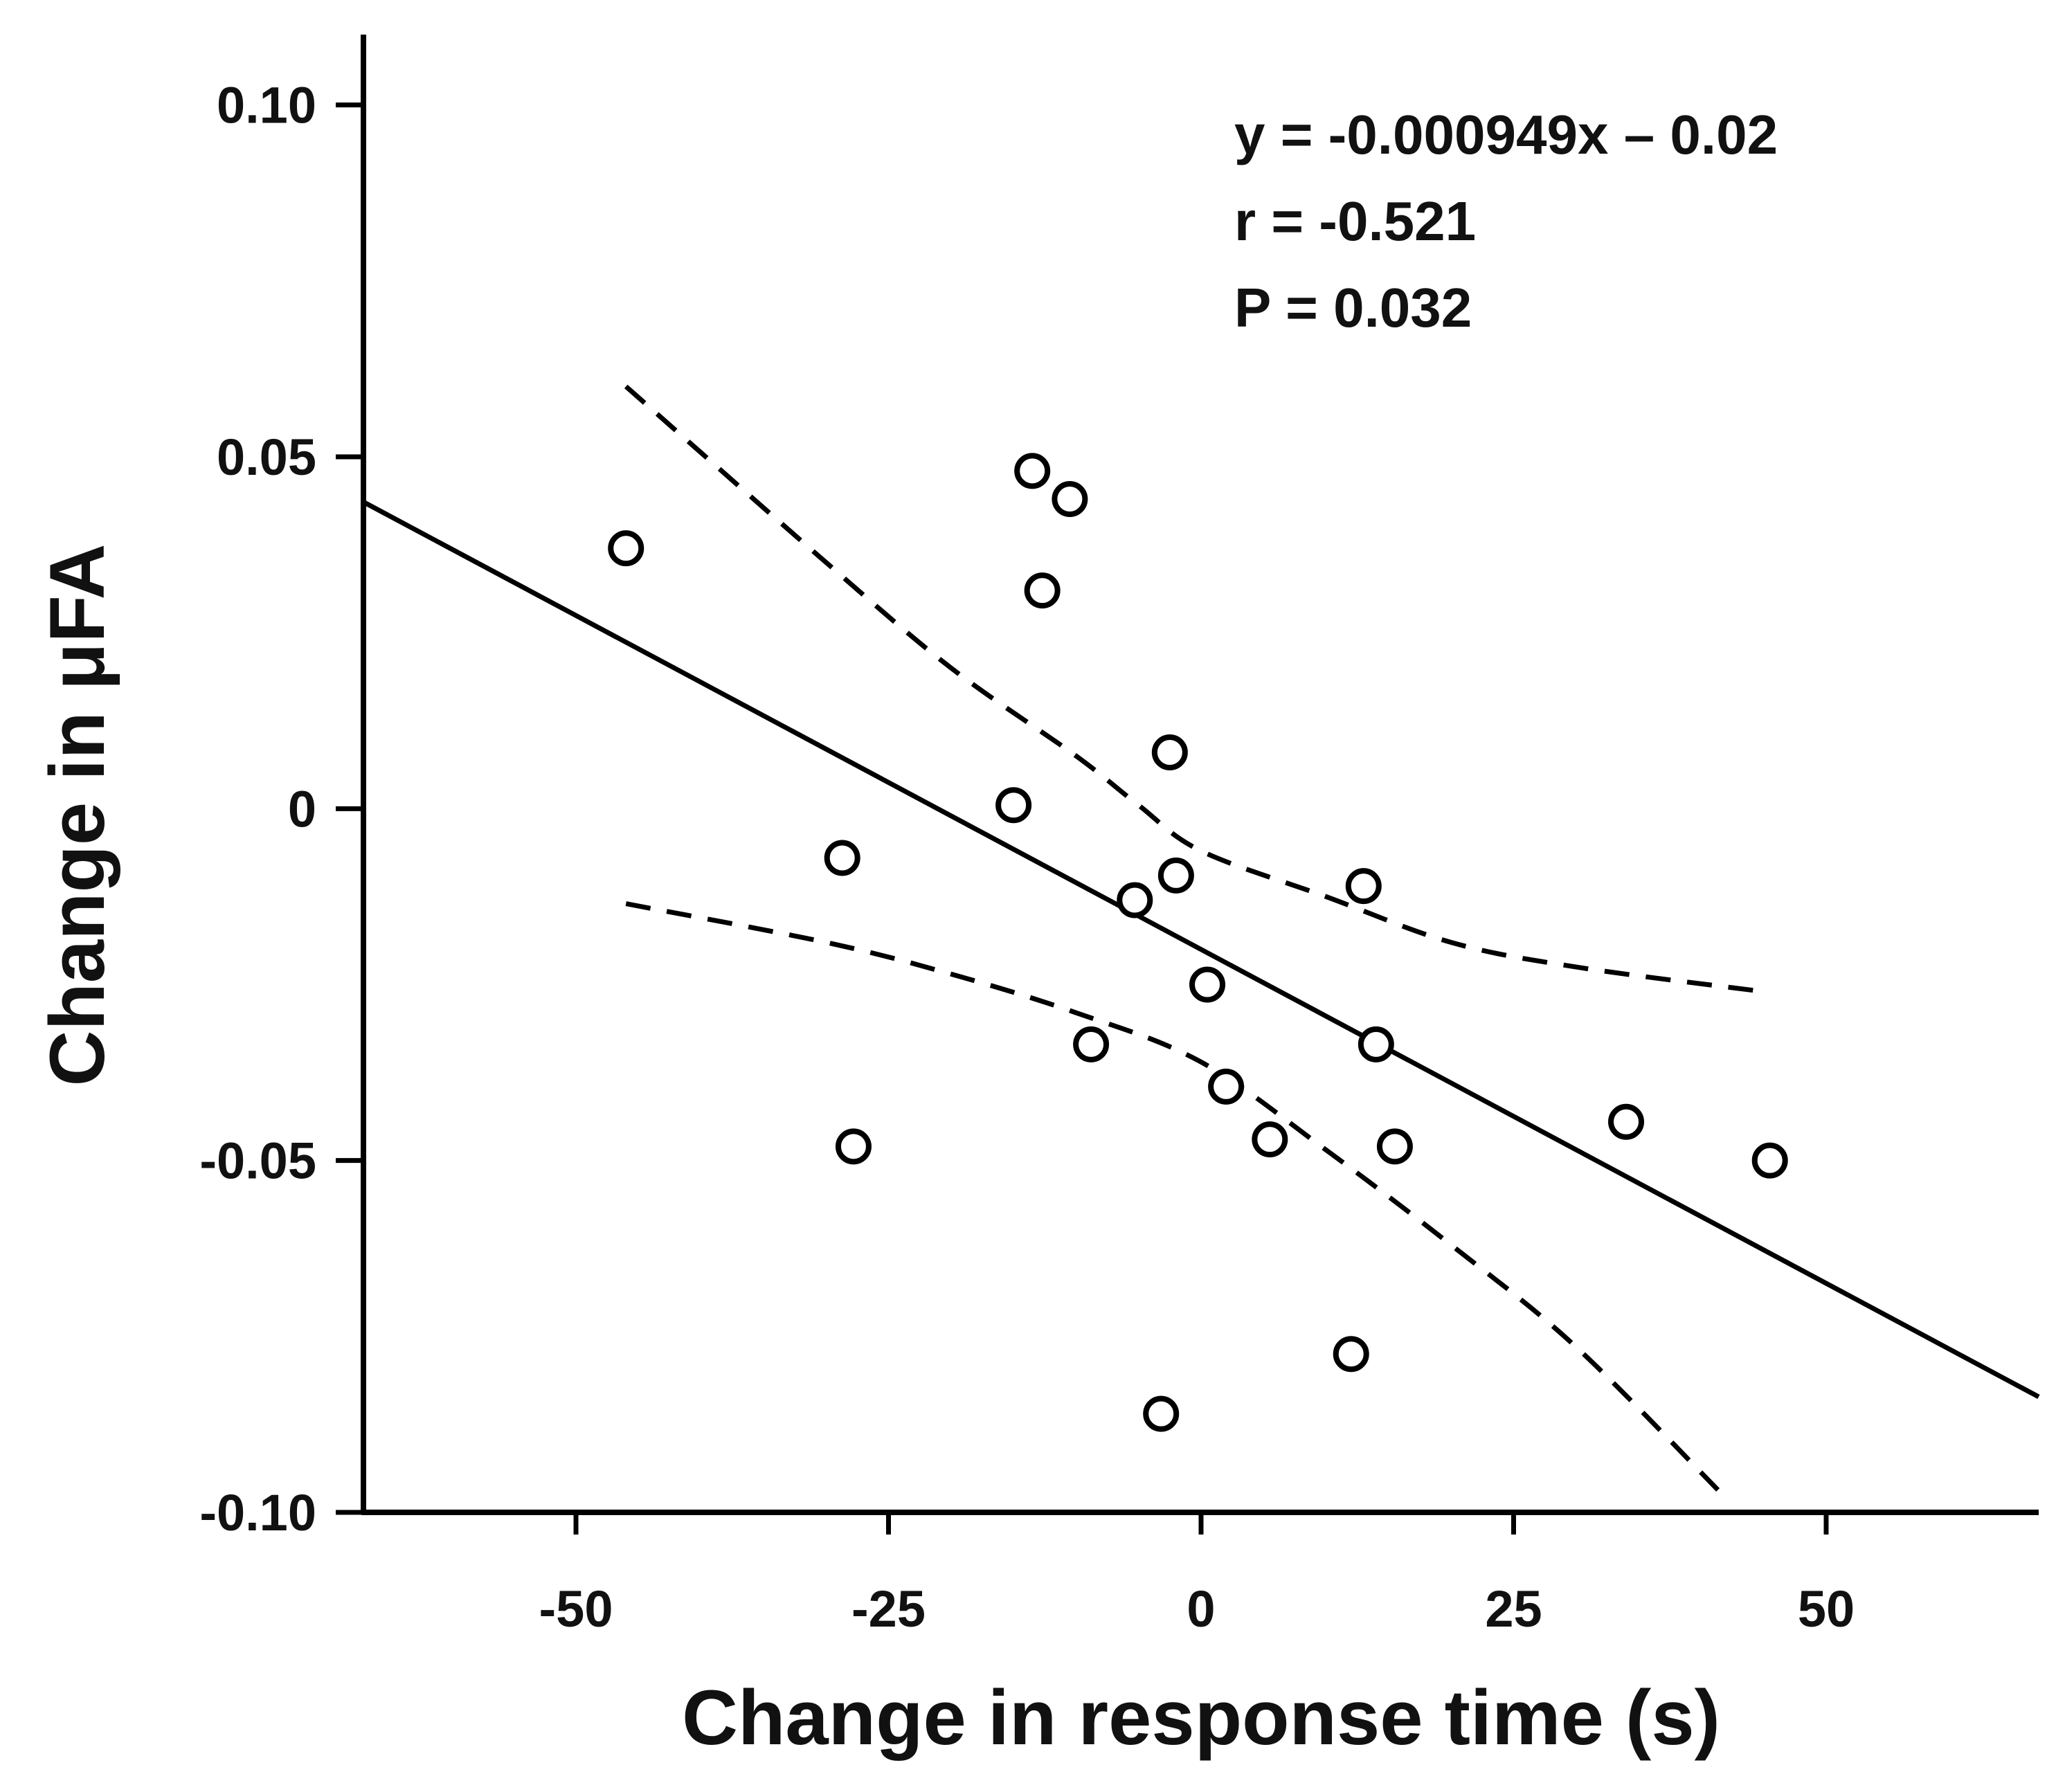 The image size is (2065, 1792). I want to click on y-axis-title: Change in μFA, so click(77, 814).